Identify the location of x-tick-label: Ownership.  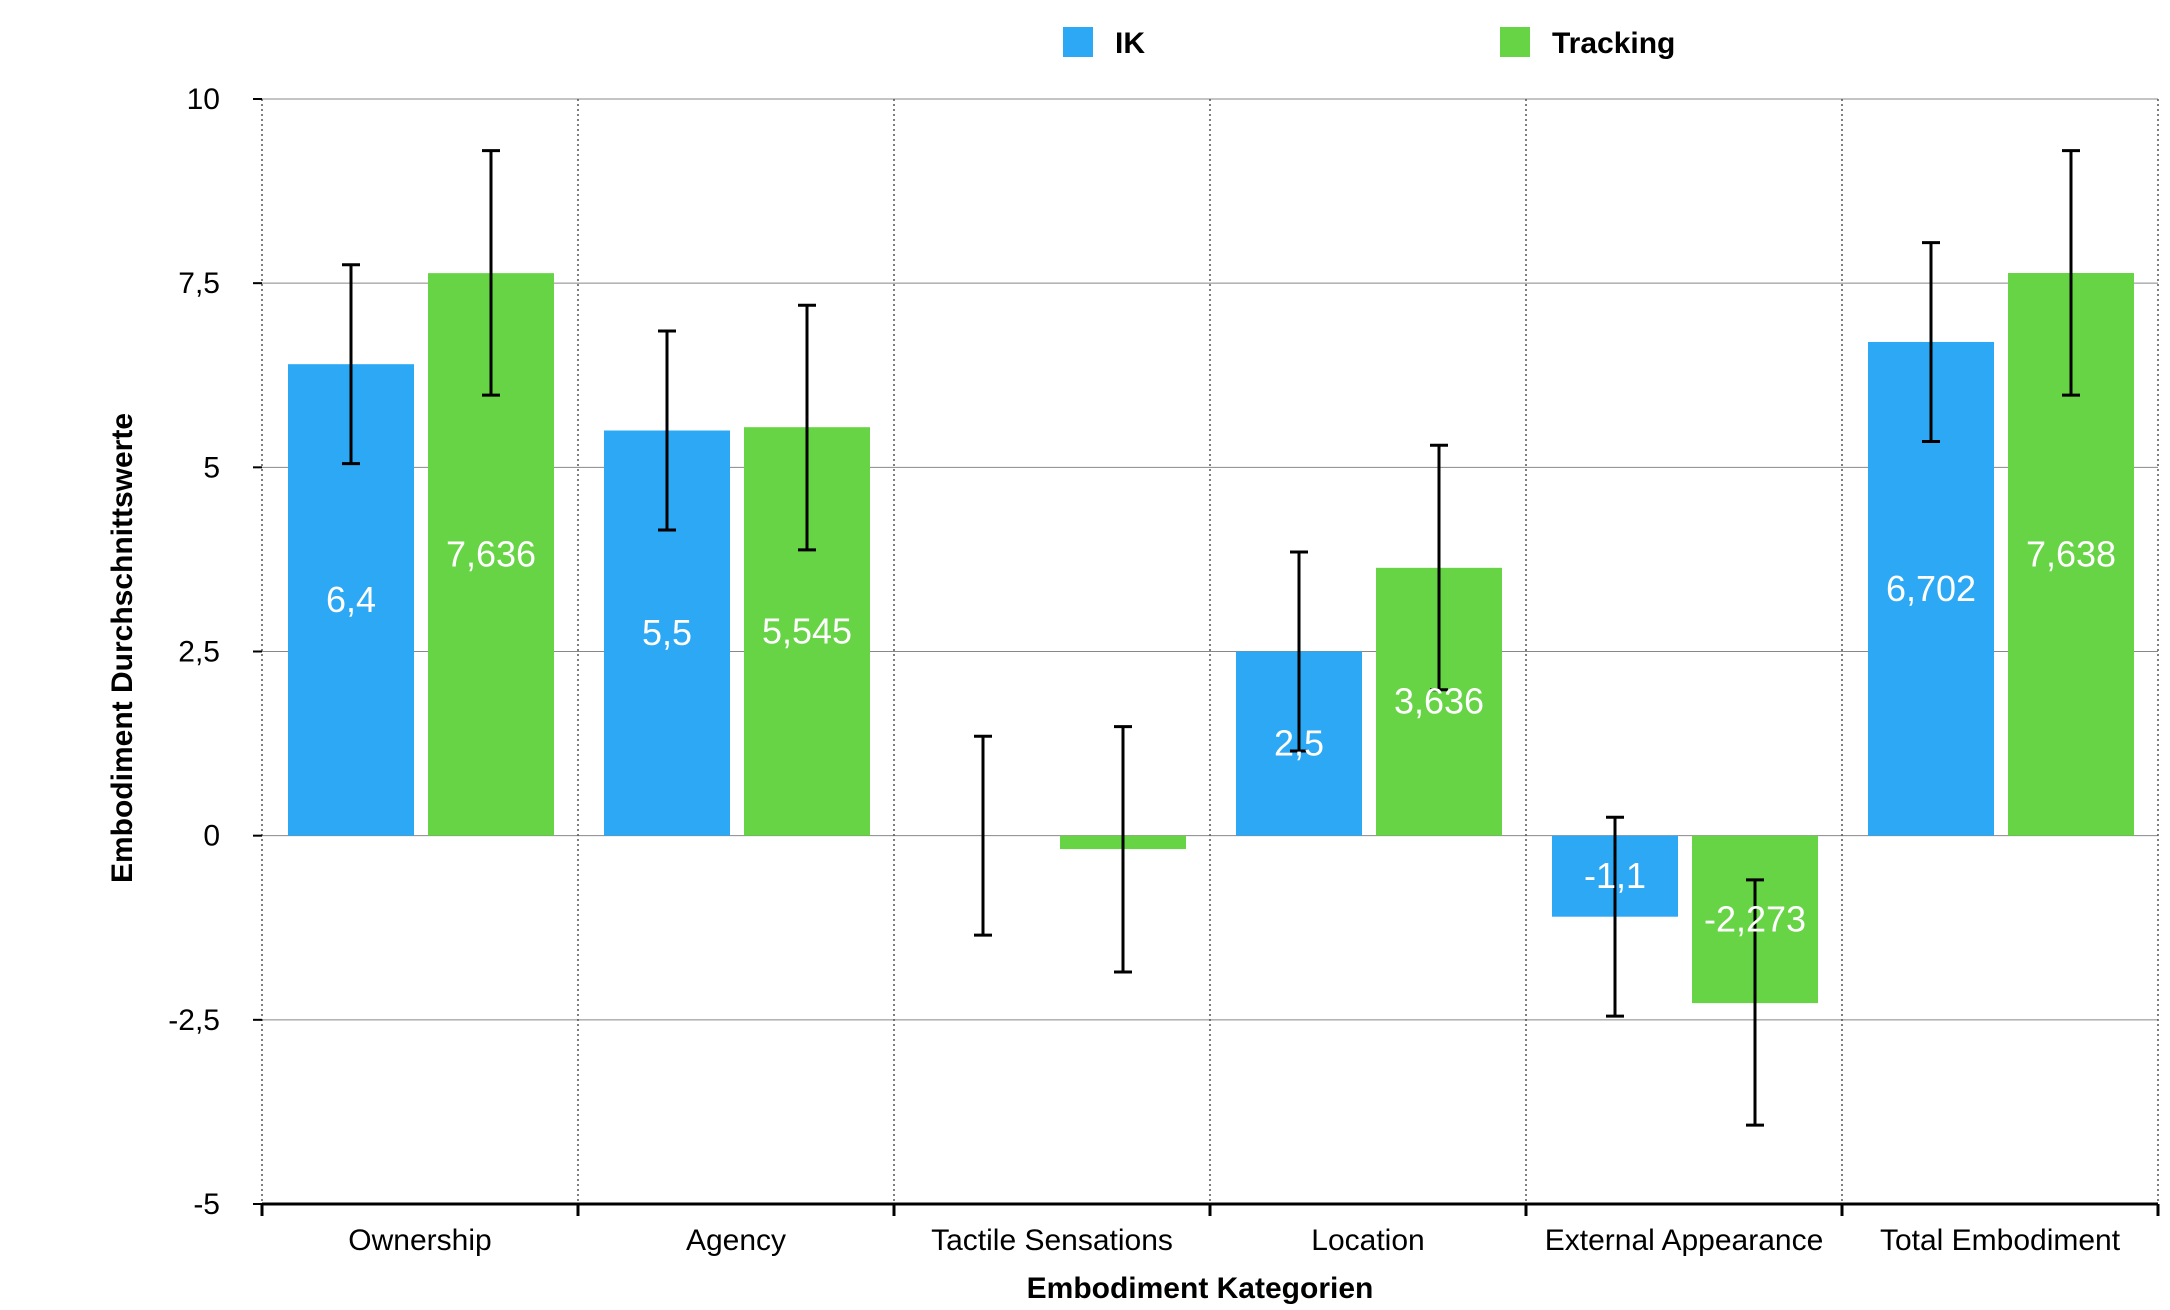
(419, 1240).